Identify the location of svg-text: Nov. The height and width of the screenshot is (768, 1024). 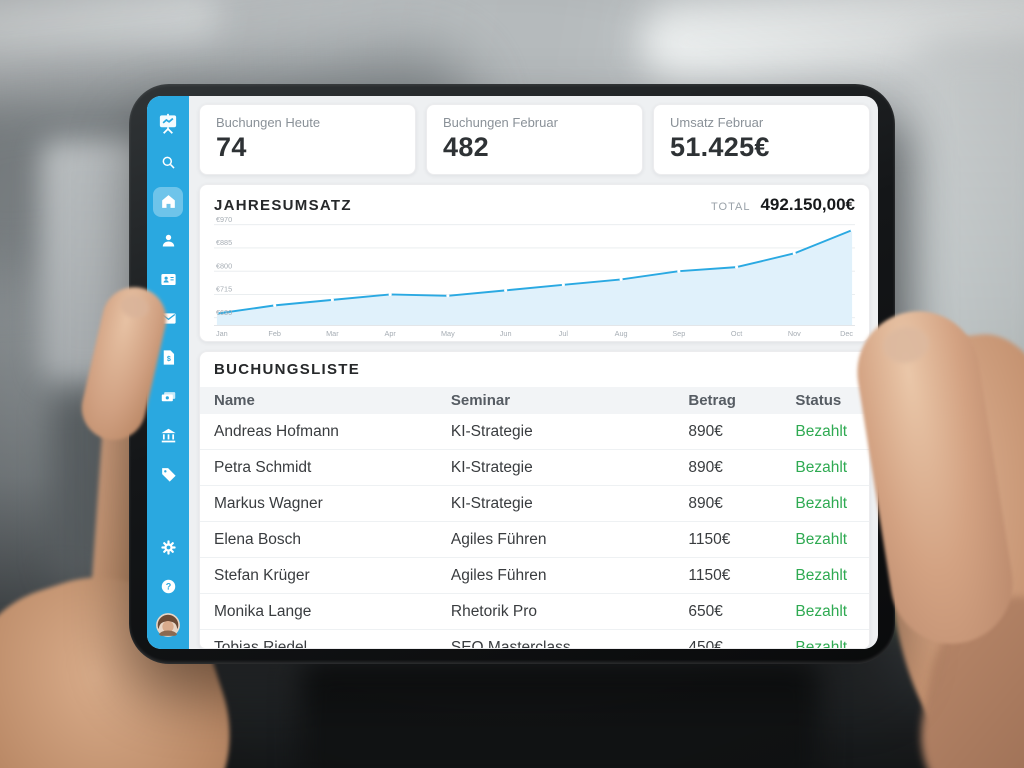
(794, 333).